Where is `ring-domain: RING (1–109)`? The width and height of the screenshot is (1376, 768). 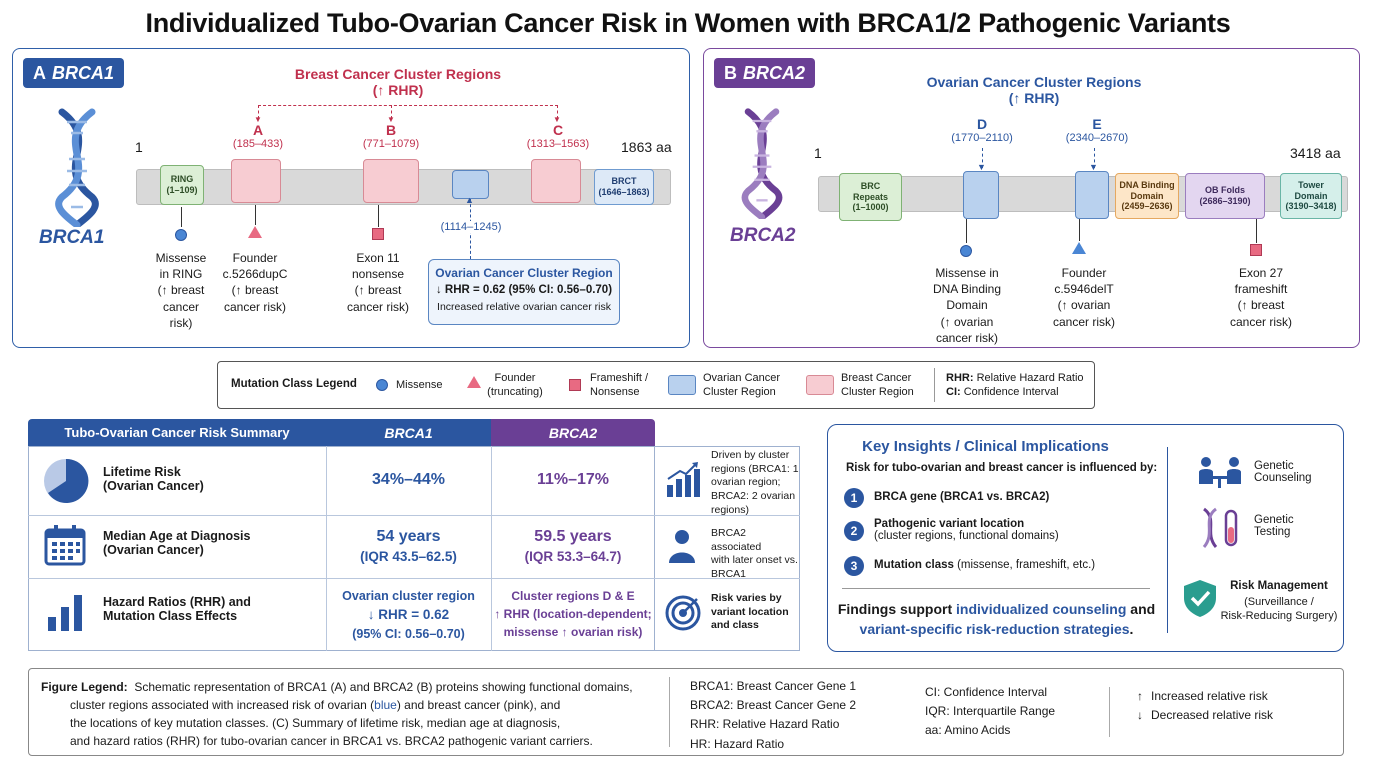
ring-domain: RING (1–109) is located at coordinates (182, 185).